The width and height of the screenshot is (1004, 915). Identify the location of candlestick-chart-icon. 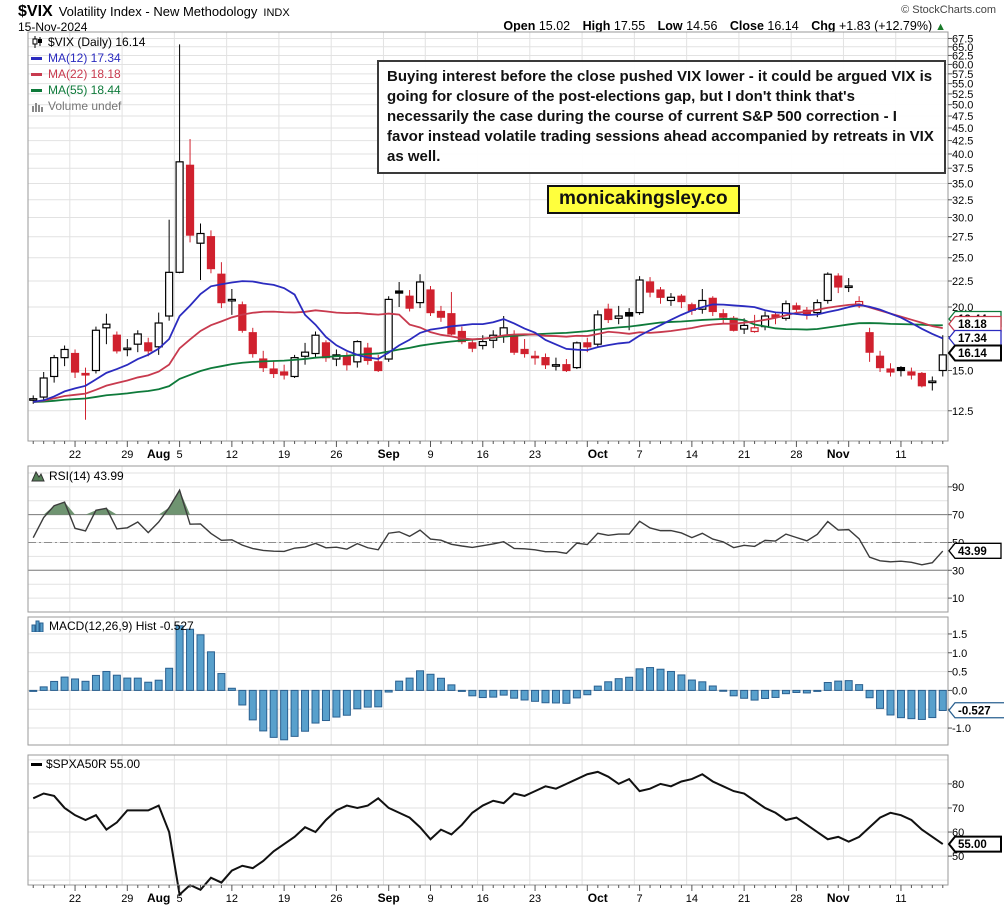
(38, 42).